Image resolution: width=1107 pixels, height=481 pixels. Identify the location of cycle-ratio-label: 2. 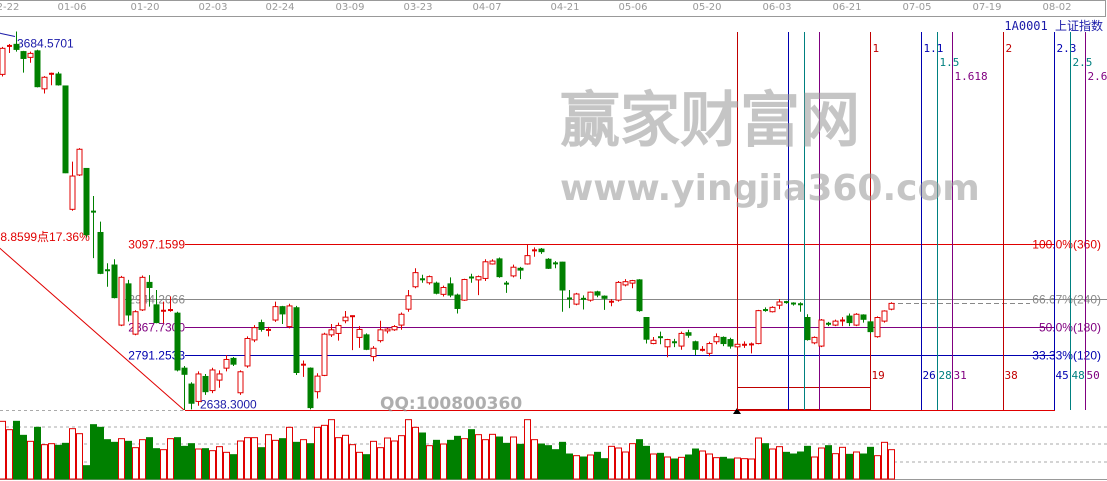
(1009, 48).